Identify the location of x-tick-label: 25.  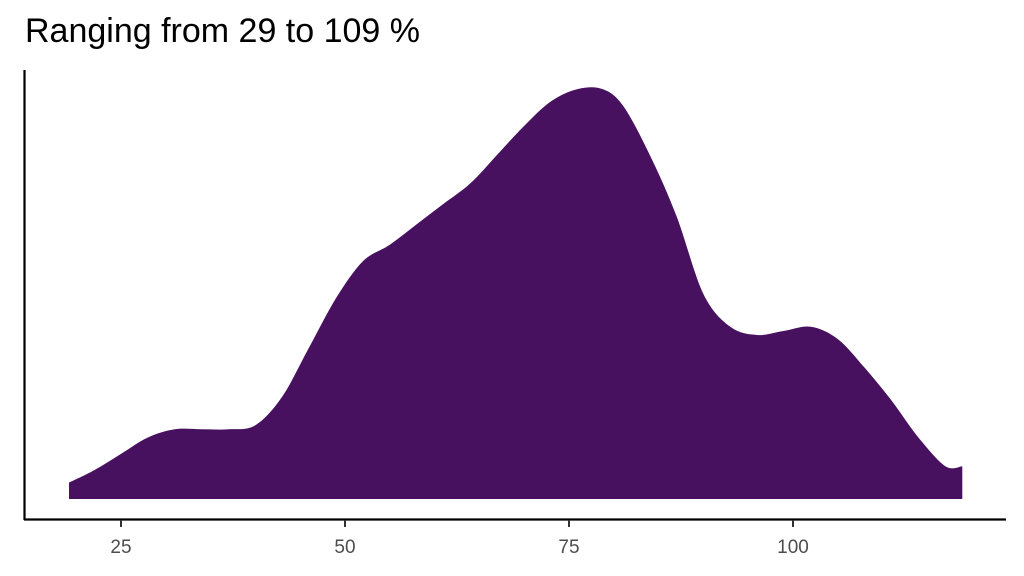
(120, 547).